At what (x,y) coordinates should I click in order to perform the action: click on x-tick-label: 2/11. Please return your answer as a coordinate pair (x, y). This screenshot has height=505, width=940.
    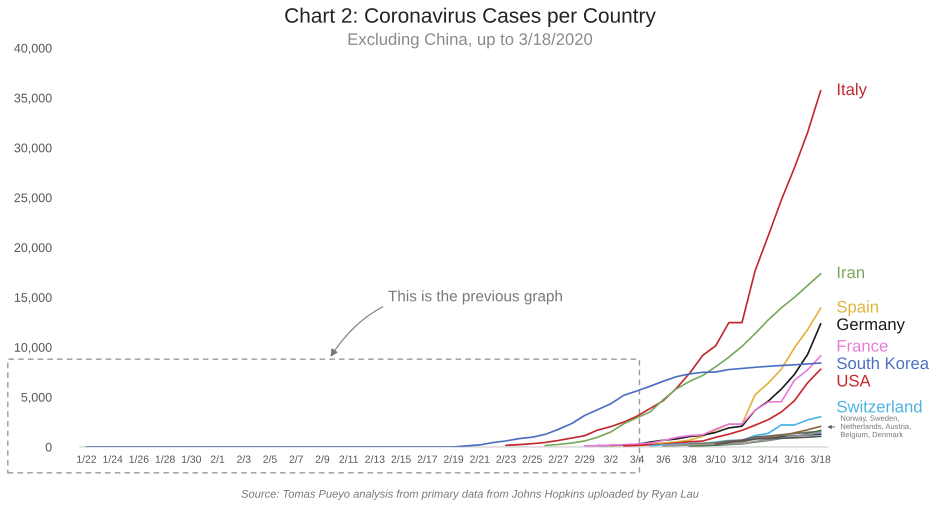
    Looking at the image, I should click on (348, 459).